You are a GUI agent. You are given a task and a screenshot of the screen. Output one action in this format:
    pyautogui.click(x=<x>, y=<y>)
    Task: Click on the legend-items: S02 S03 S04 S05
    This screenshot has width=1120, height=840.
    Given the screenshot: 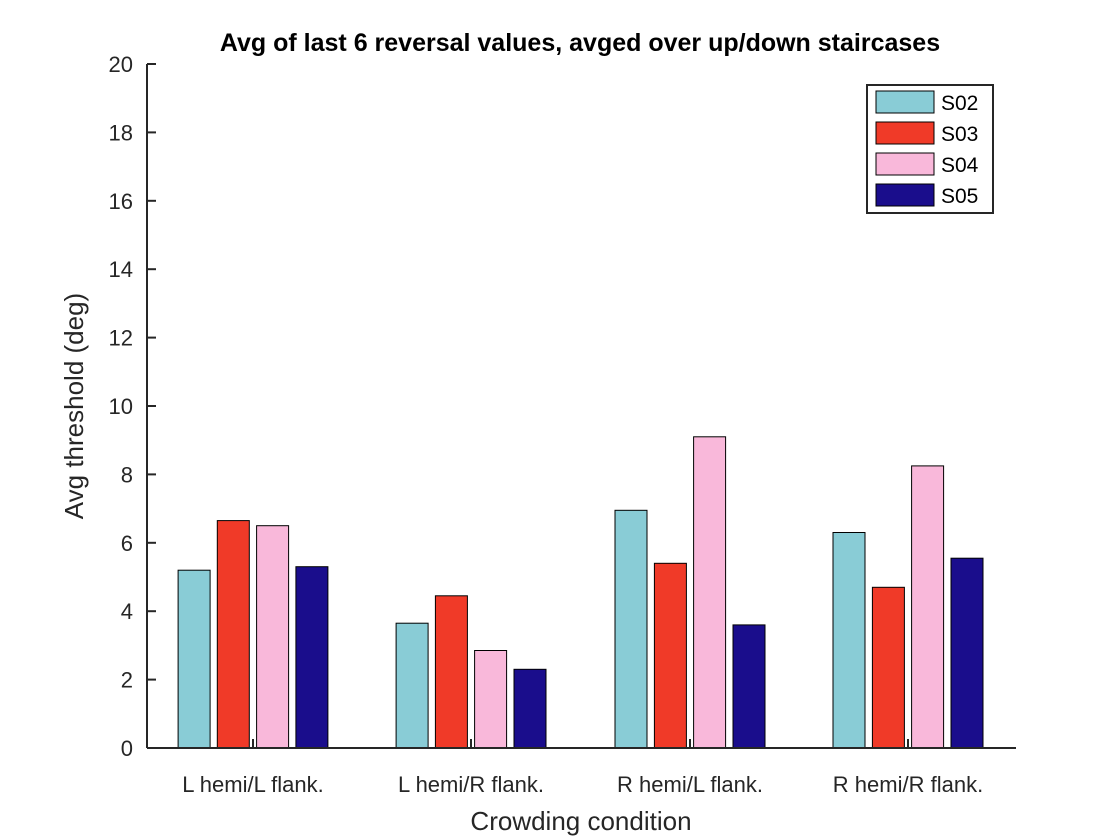 What is the action you would take?
    pyautogui.click(x=927, y=149)
    